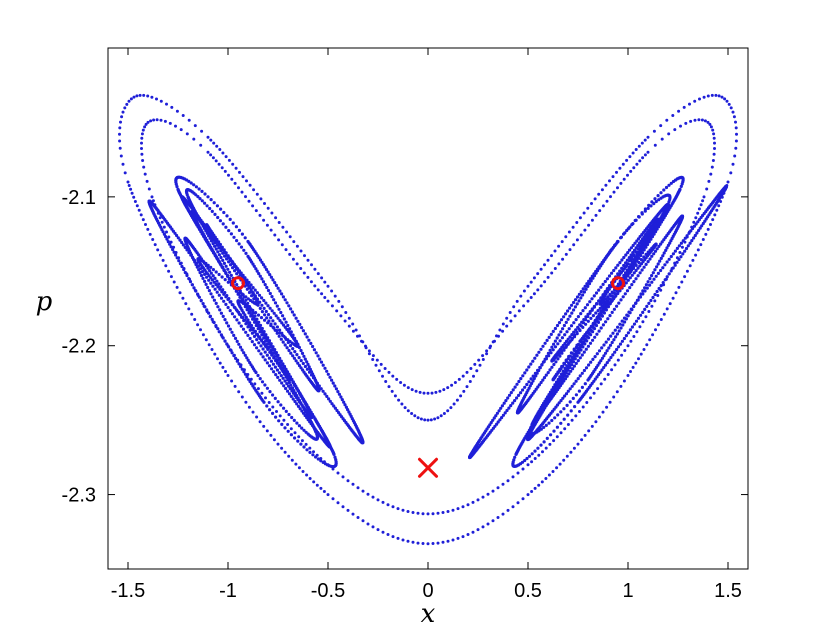 The width and height of the screenshot is (826, 639). Describe the element at coordinates (618, 283) in the screenshot. I see `elliptic-fixed-point` at that location.